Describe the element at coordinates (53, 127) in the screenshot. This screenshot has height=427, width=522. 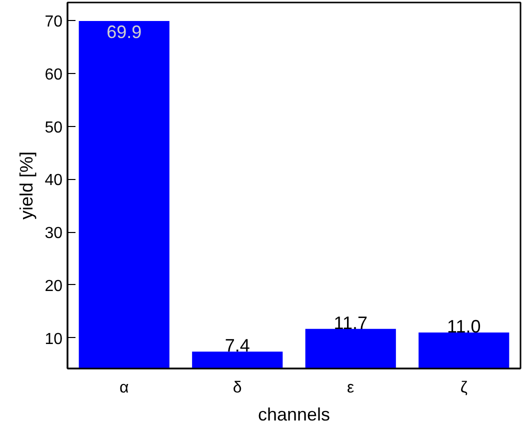
I see `y-tick-label: 50` at that location.